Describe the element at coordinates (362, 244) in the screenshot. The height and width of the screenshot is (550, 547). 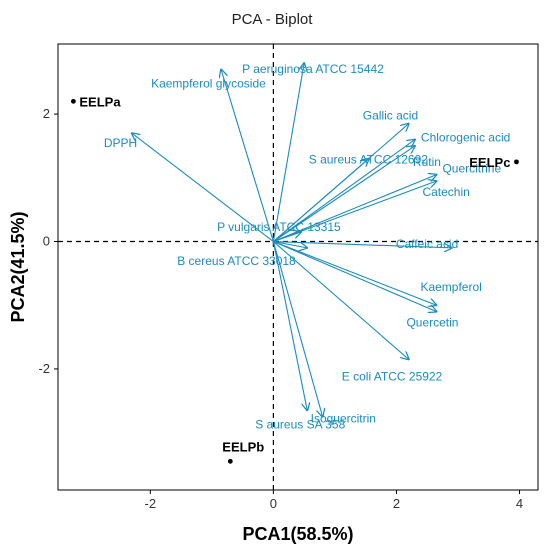
I see `vector-caffeic-acid` at that location.